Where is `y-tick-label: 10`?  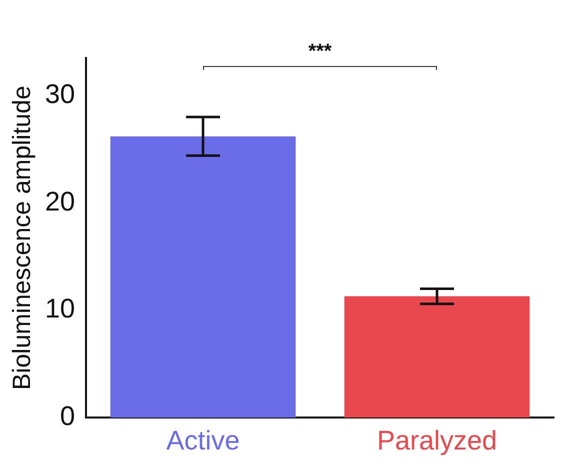 y-tick-label: 10 is located at coordinates (60, 309).